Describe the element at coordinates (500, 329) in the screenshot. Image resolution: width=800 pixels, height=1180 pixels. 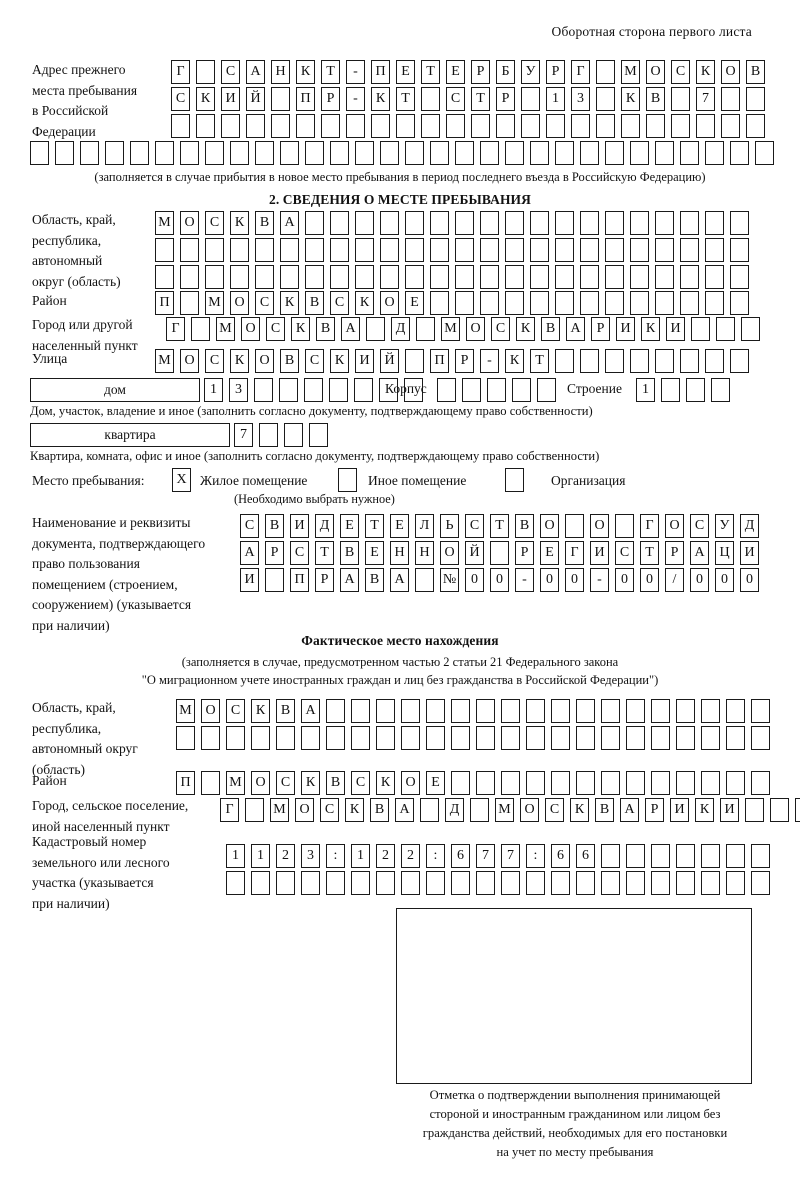
I see `section2-city-cell: С` at that location.